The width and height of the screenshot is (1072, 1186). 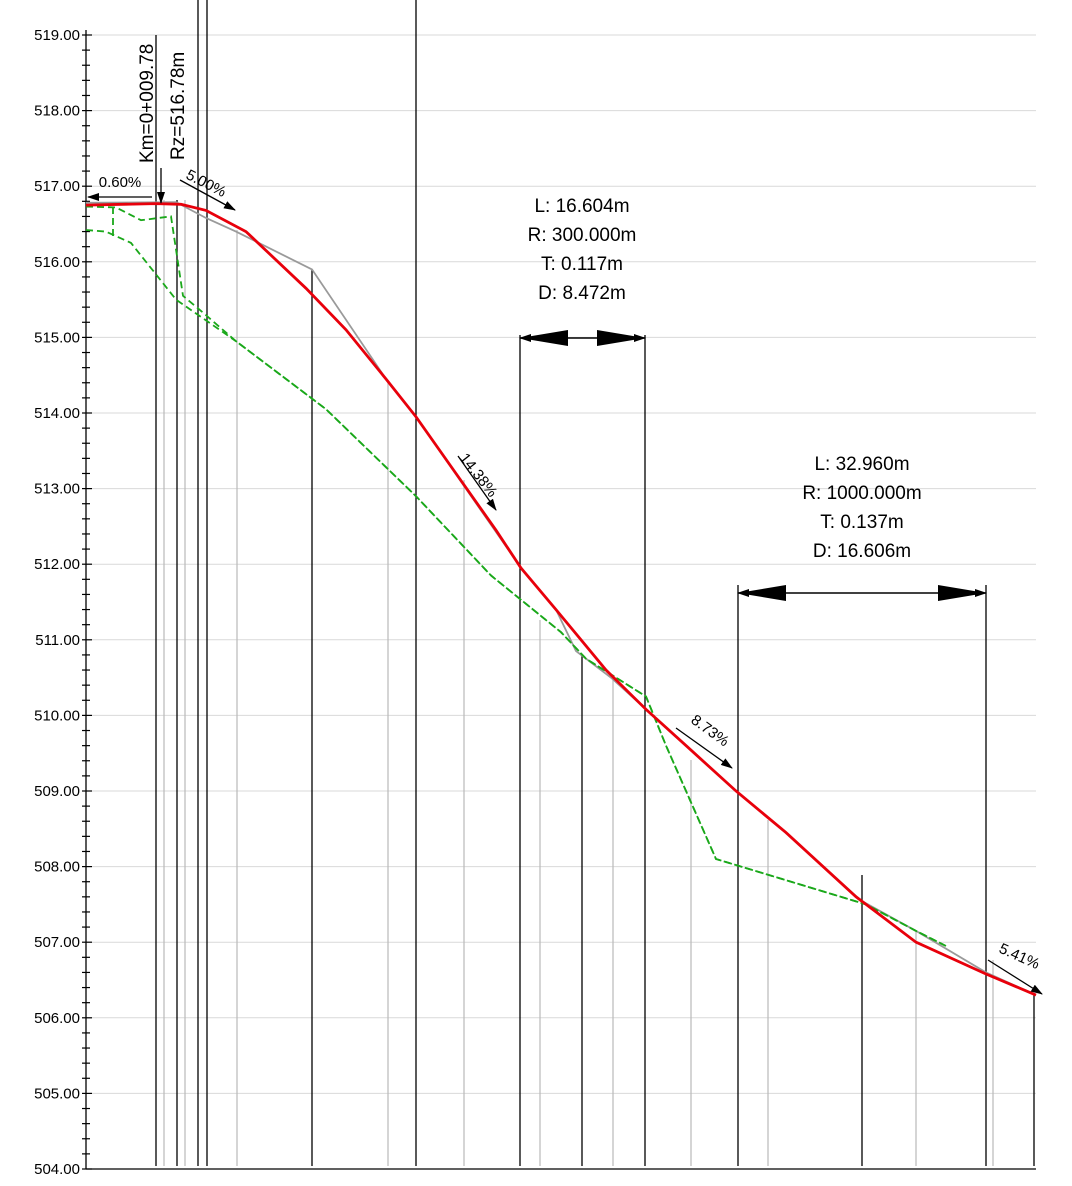 What do you see at coordinates (861, 522) in the screenshot?
I see `curve-t-label: T: 0.137m` at bounding box center [861, 522].